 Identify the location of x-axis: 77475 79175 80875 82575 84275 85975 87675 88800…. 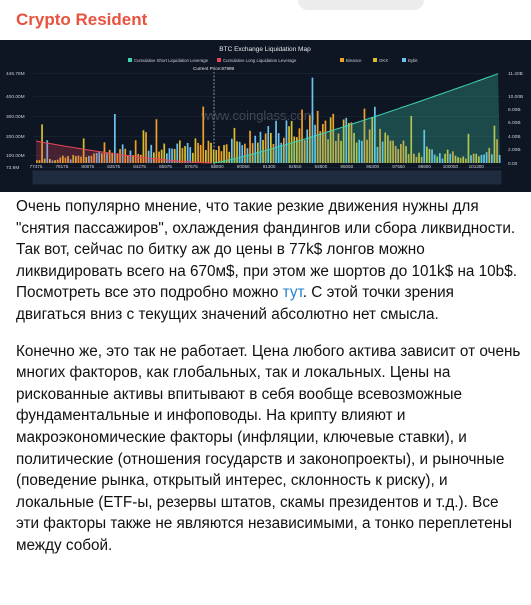
(257, 166).